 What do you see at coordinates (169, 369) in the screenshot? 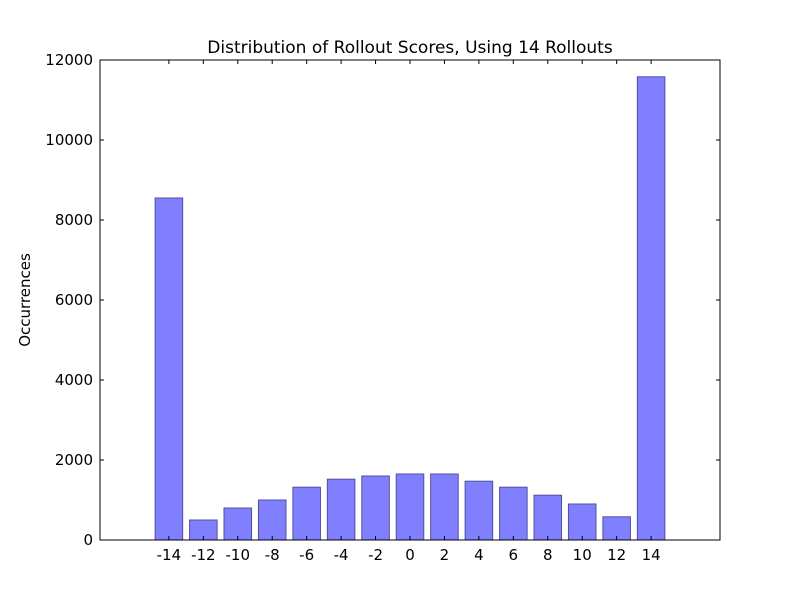
I see `bar--14` at bounding box center [169, 369].